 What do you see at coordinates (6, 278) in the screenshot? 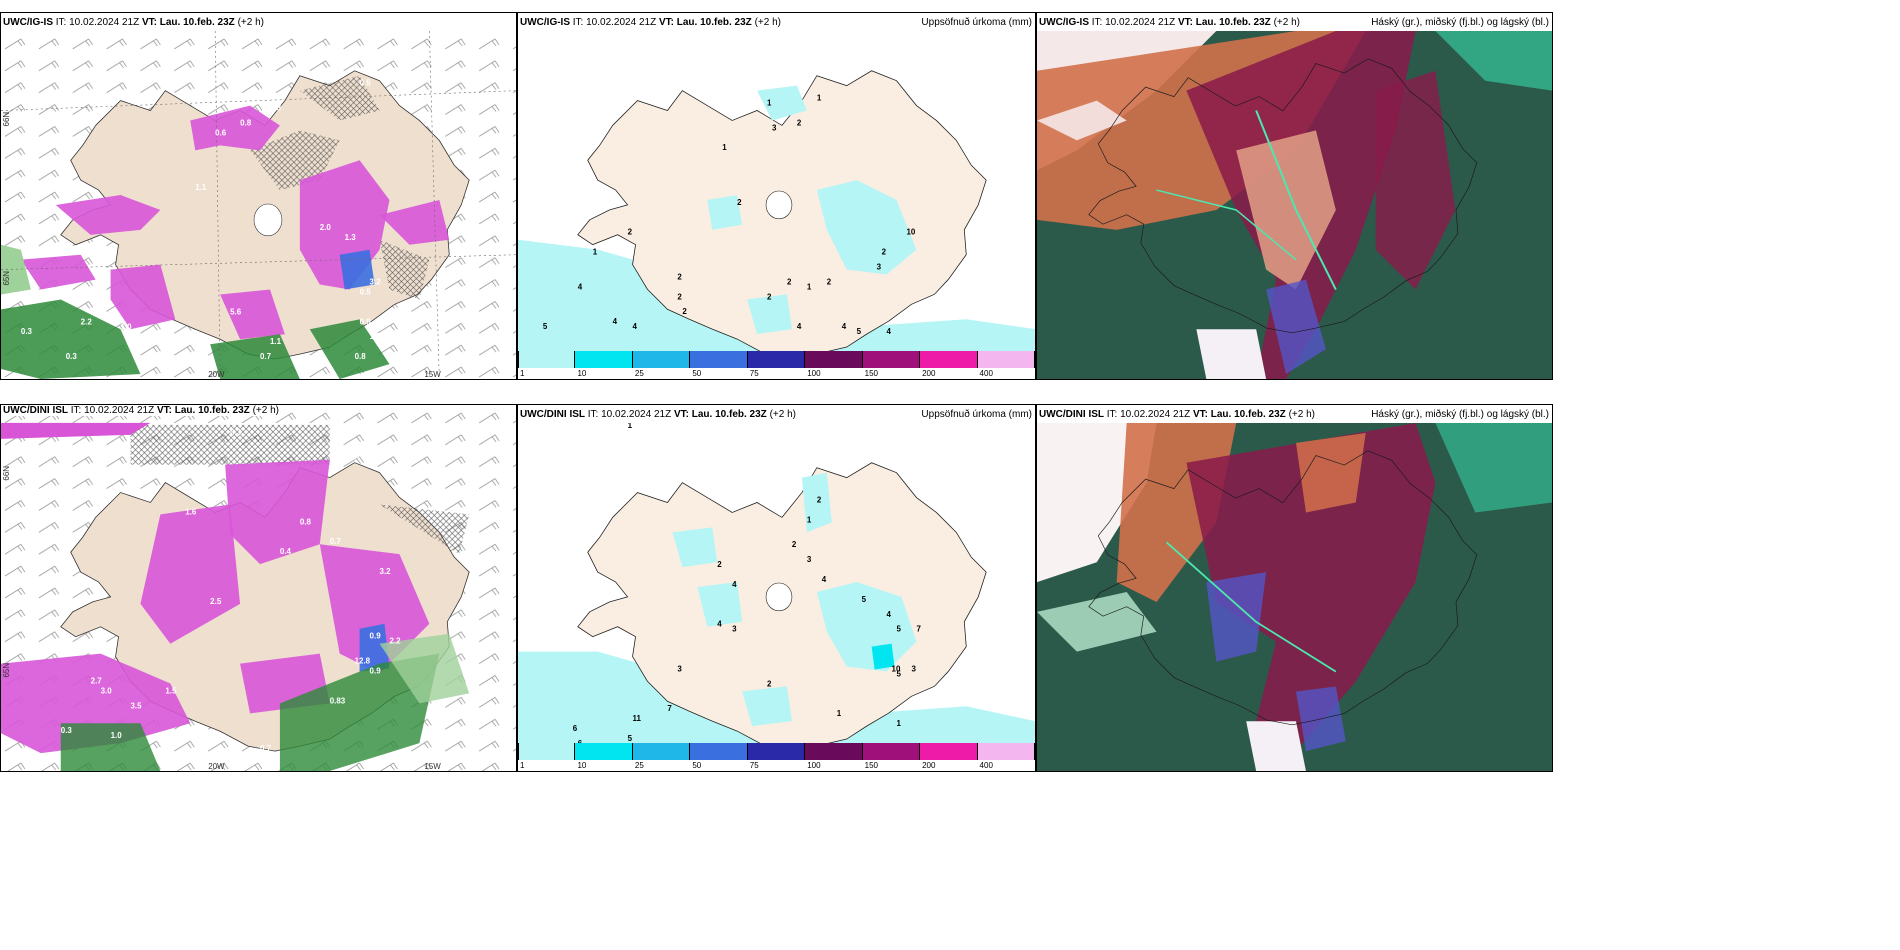
I see `axis-lat-65n: 65N` at bounding box center [6, 278].